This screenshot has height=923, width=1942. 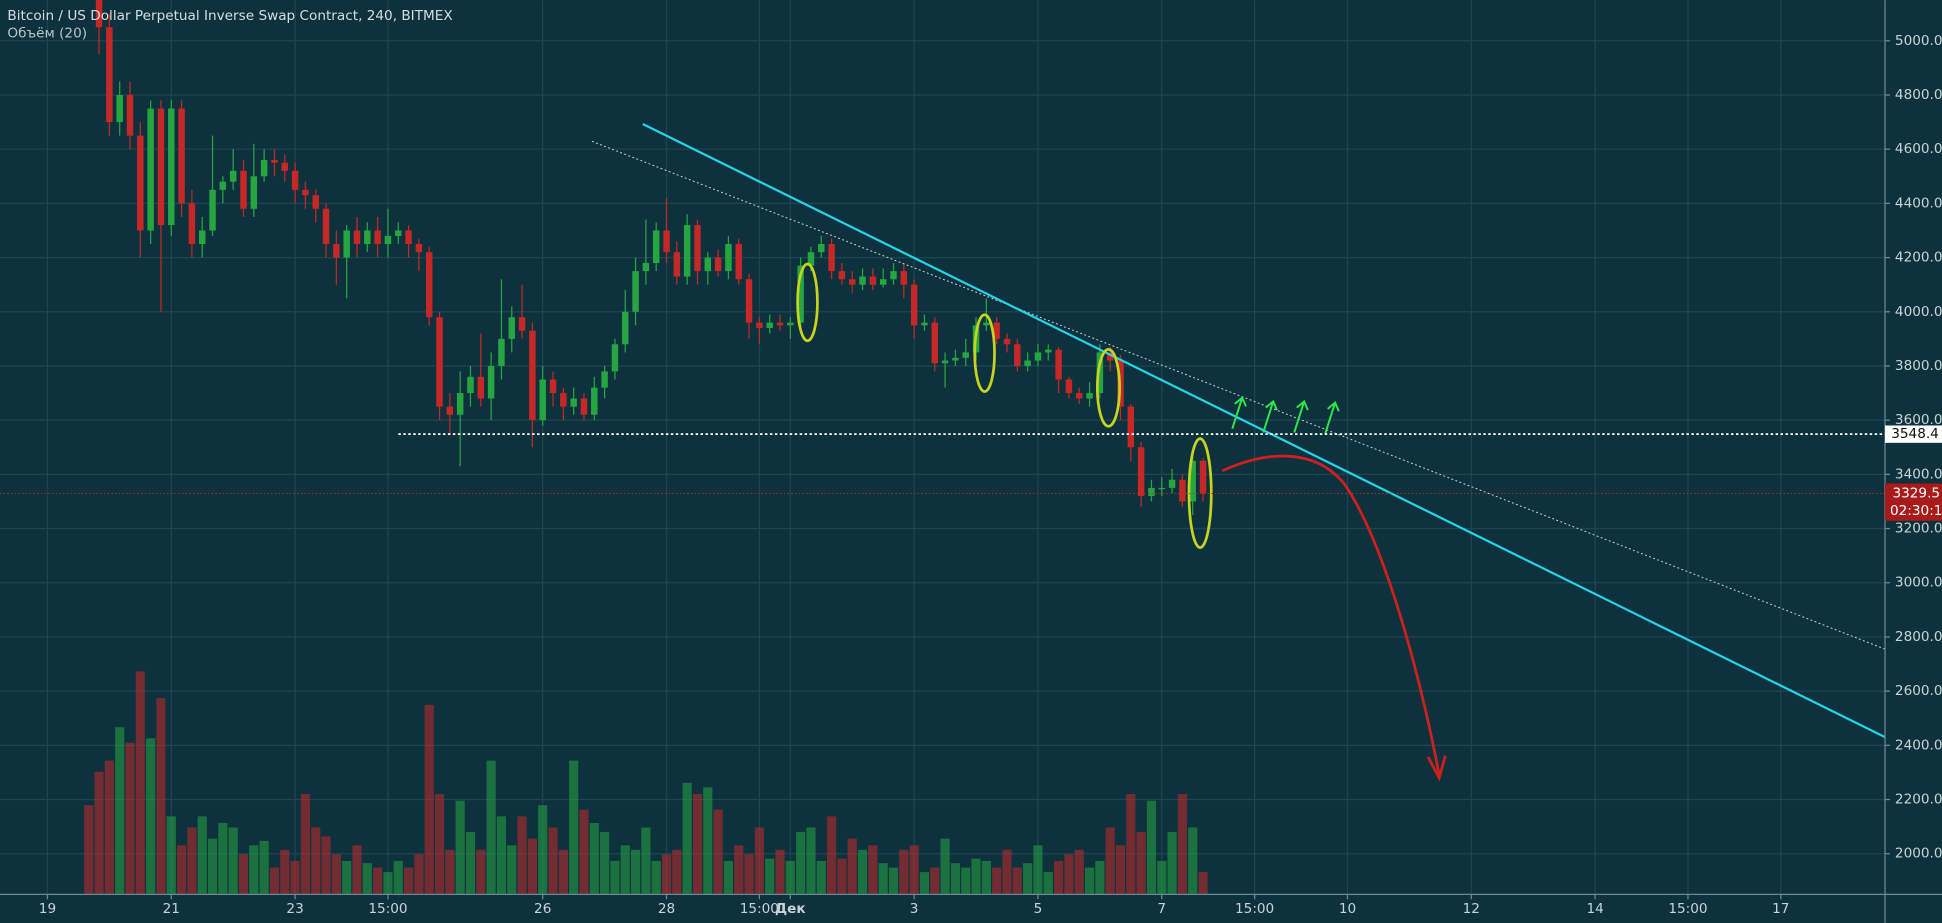 I want to click on y-tick-label: 3800.0, so click(x=1918, y=366).